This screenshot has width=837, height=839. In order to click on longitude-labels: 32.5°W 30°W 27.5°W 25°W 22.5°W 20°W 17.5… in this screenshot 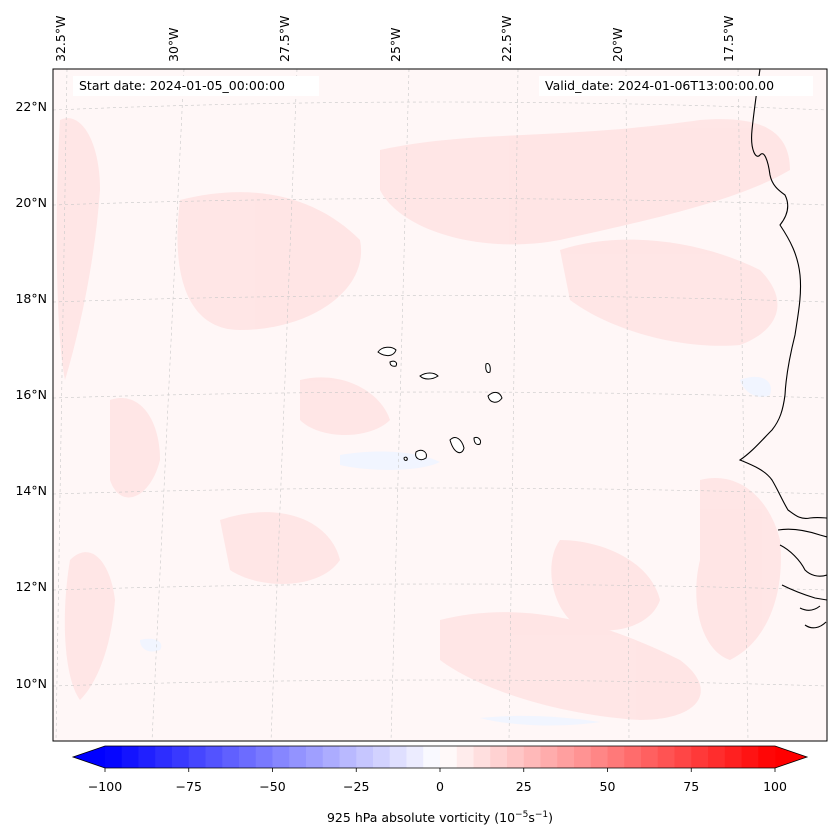, I will do `click(394, 39)`.